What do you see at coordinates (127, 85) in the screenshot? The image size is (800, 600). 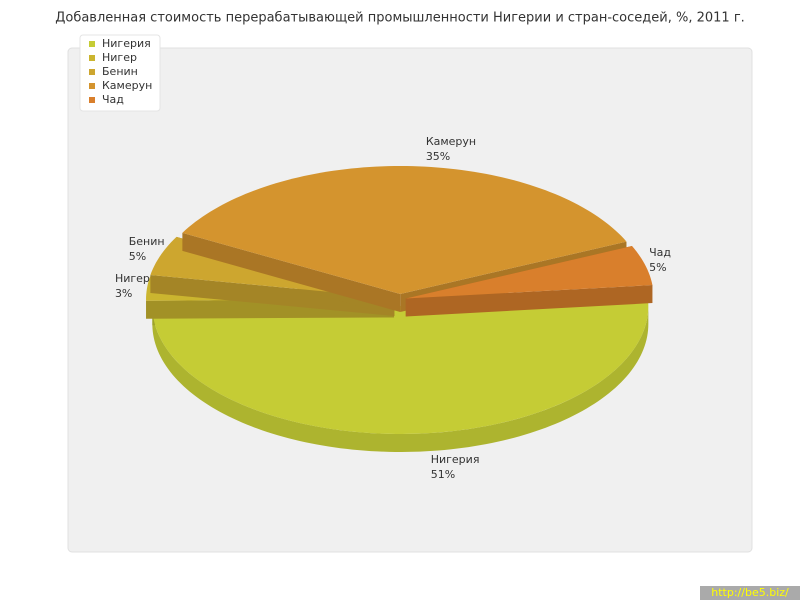 I see `legend-label: Камерун` at bounding box center [127, 85].